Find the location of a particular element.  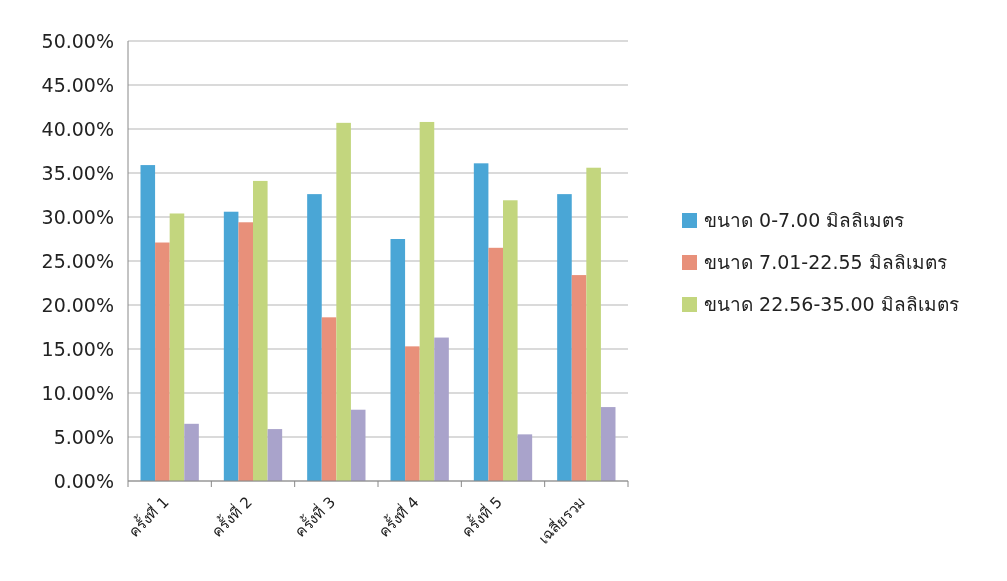

y-tick-label: 35.00% is located at coordinates (77, 173).